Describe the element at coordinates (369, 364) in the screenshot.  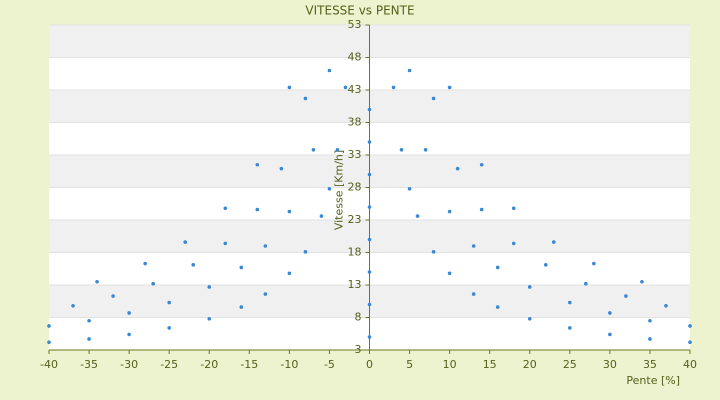
I see `x-tick-label: 0` at that location.